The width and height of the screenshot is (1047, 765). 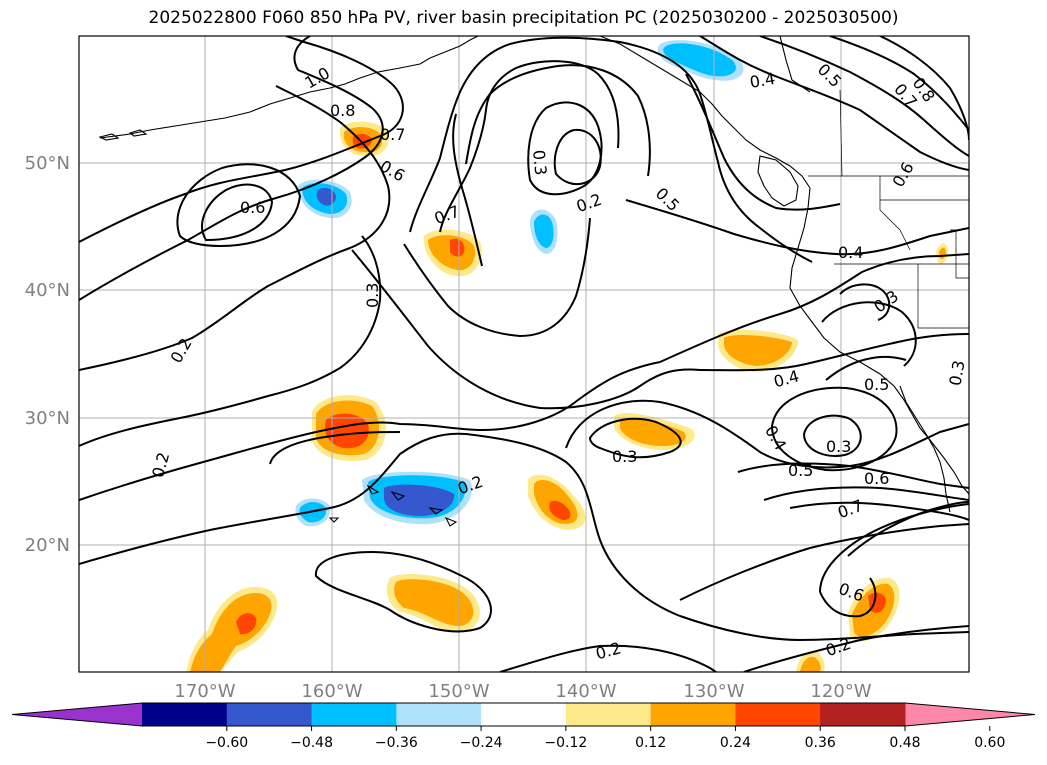 I want to click on colorbar-tick-label: 0.24, so click(x=735, y=743).